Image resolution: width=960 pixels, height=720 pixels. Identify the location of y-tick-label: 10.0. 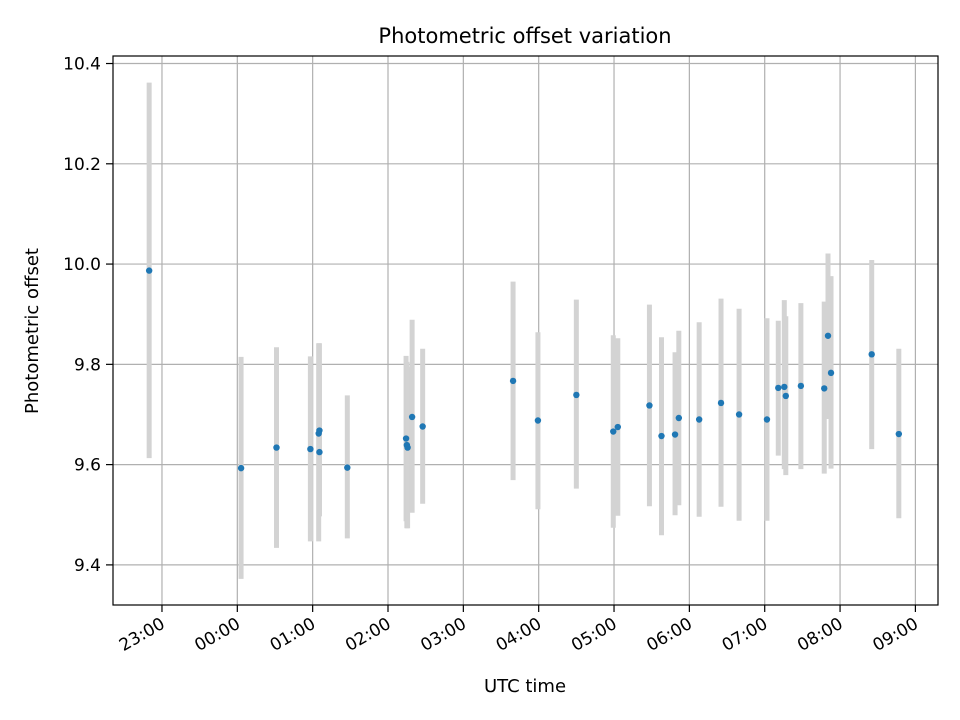
(82, 265).